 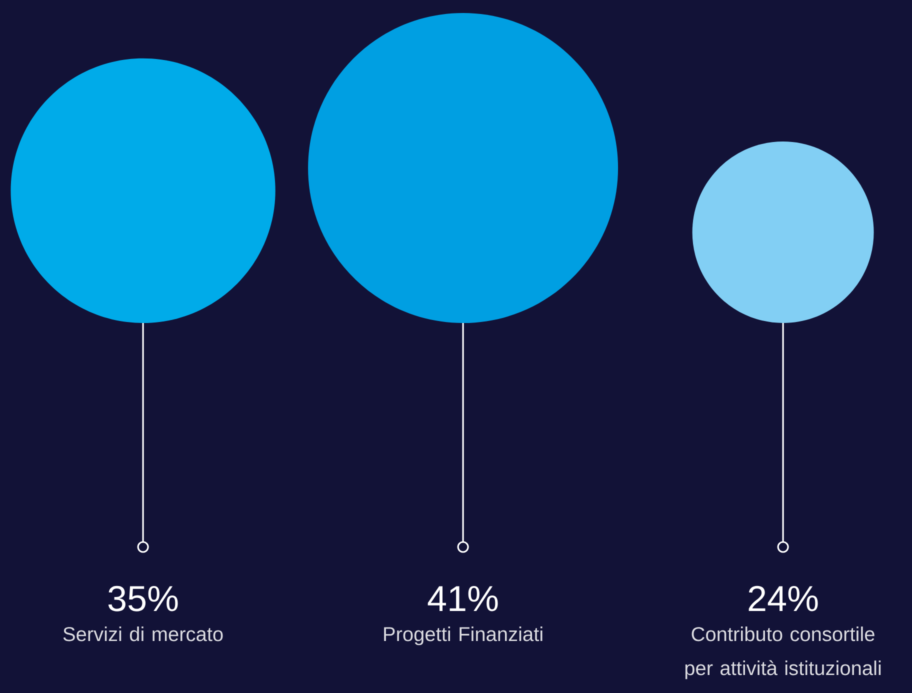 What do you see at coordinates (143, 634) in the screenshot?
I see `category-label: Servizi di mercato` at bounding box center [143, 634].